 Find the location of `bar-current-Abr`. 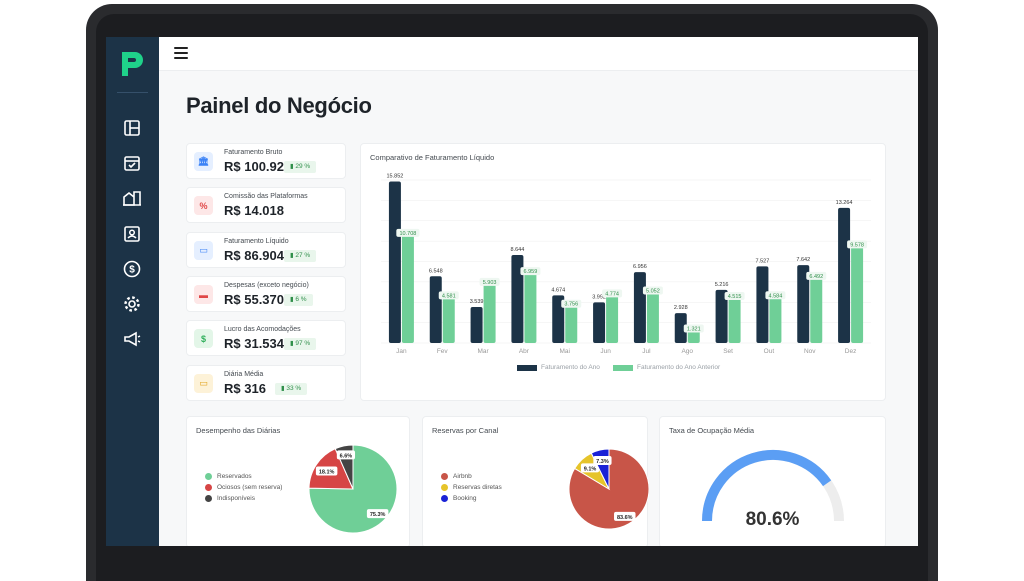

bar-current-Abr is located at coordinates (517, 298).